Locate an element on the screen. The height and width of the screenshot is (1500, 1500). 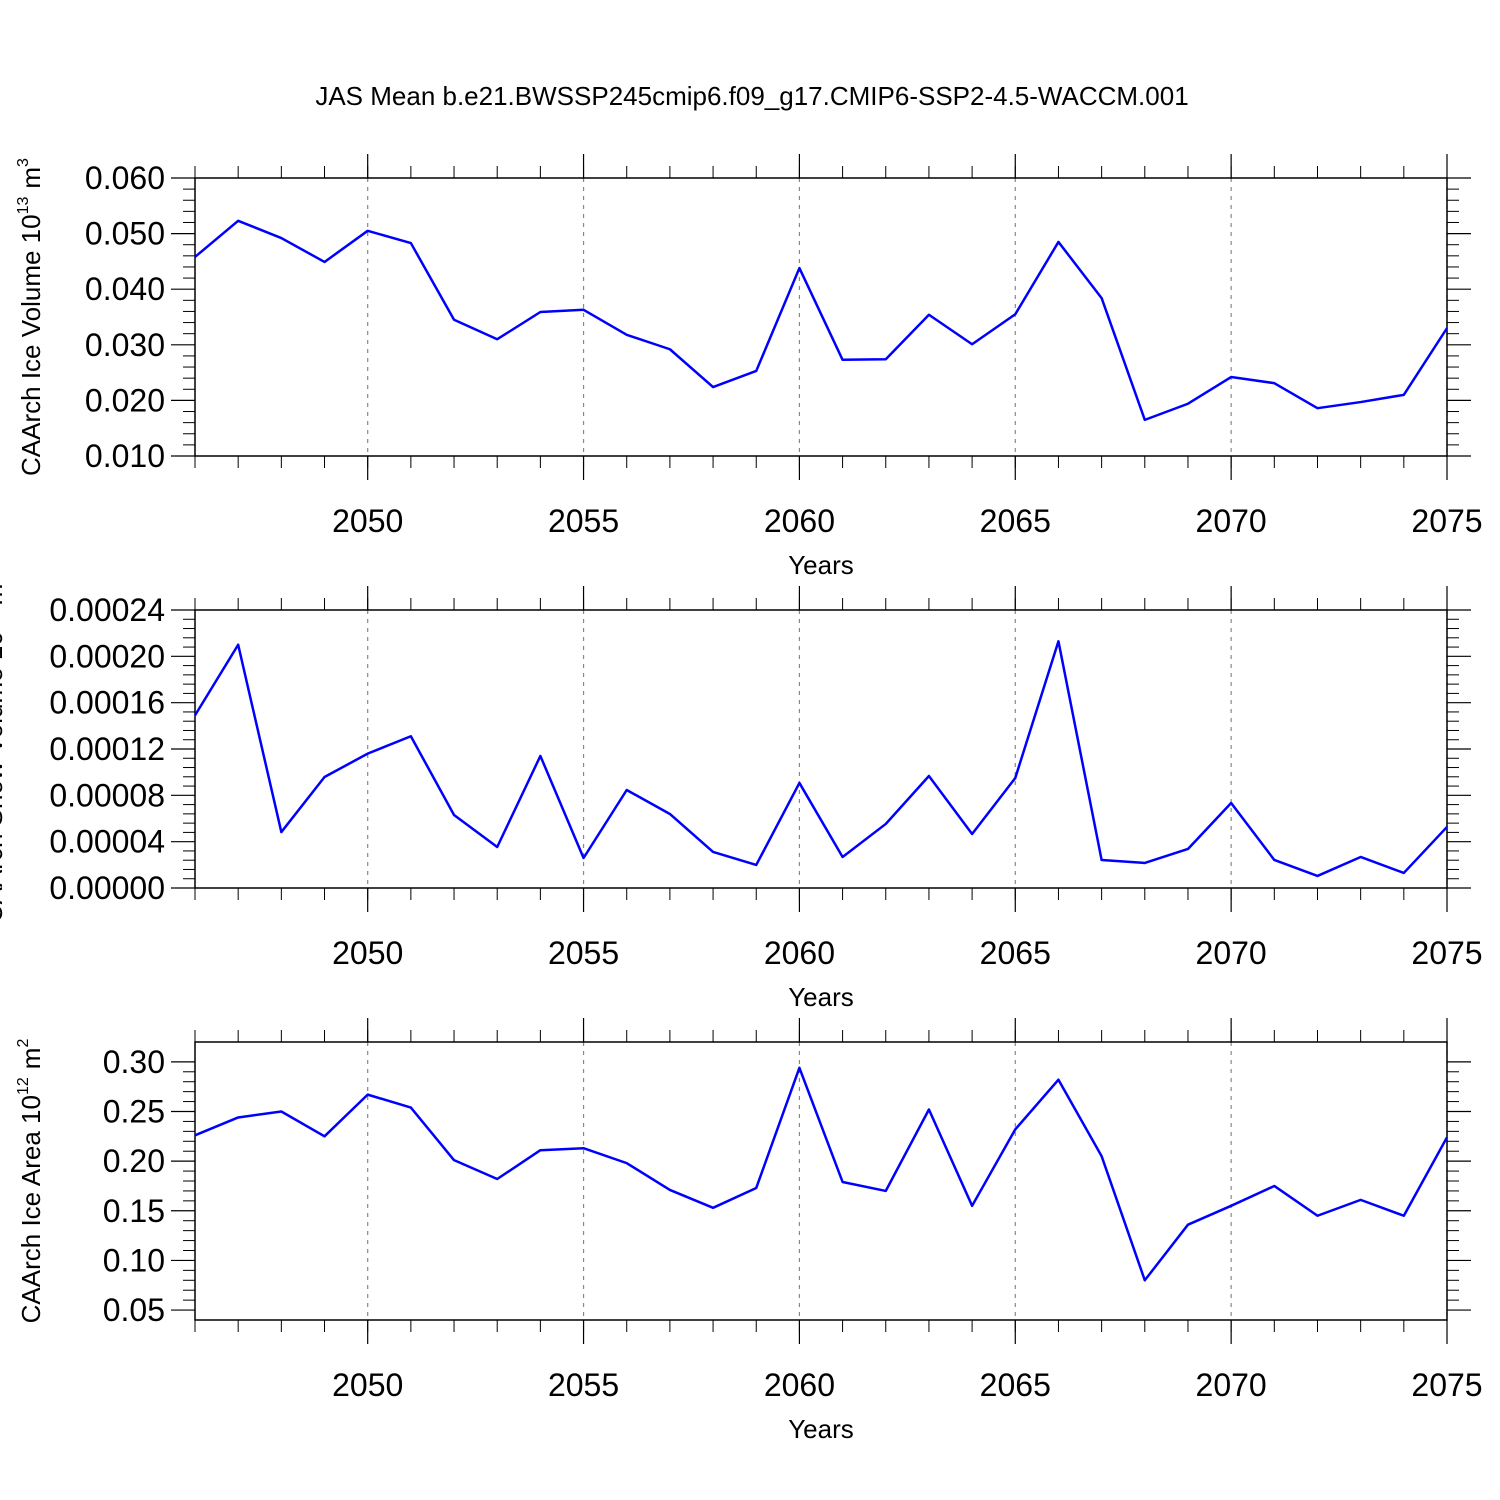
y-tick-label: 0.10 is located at coordinates (134, 1260).